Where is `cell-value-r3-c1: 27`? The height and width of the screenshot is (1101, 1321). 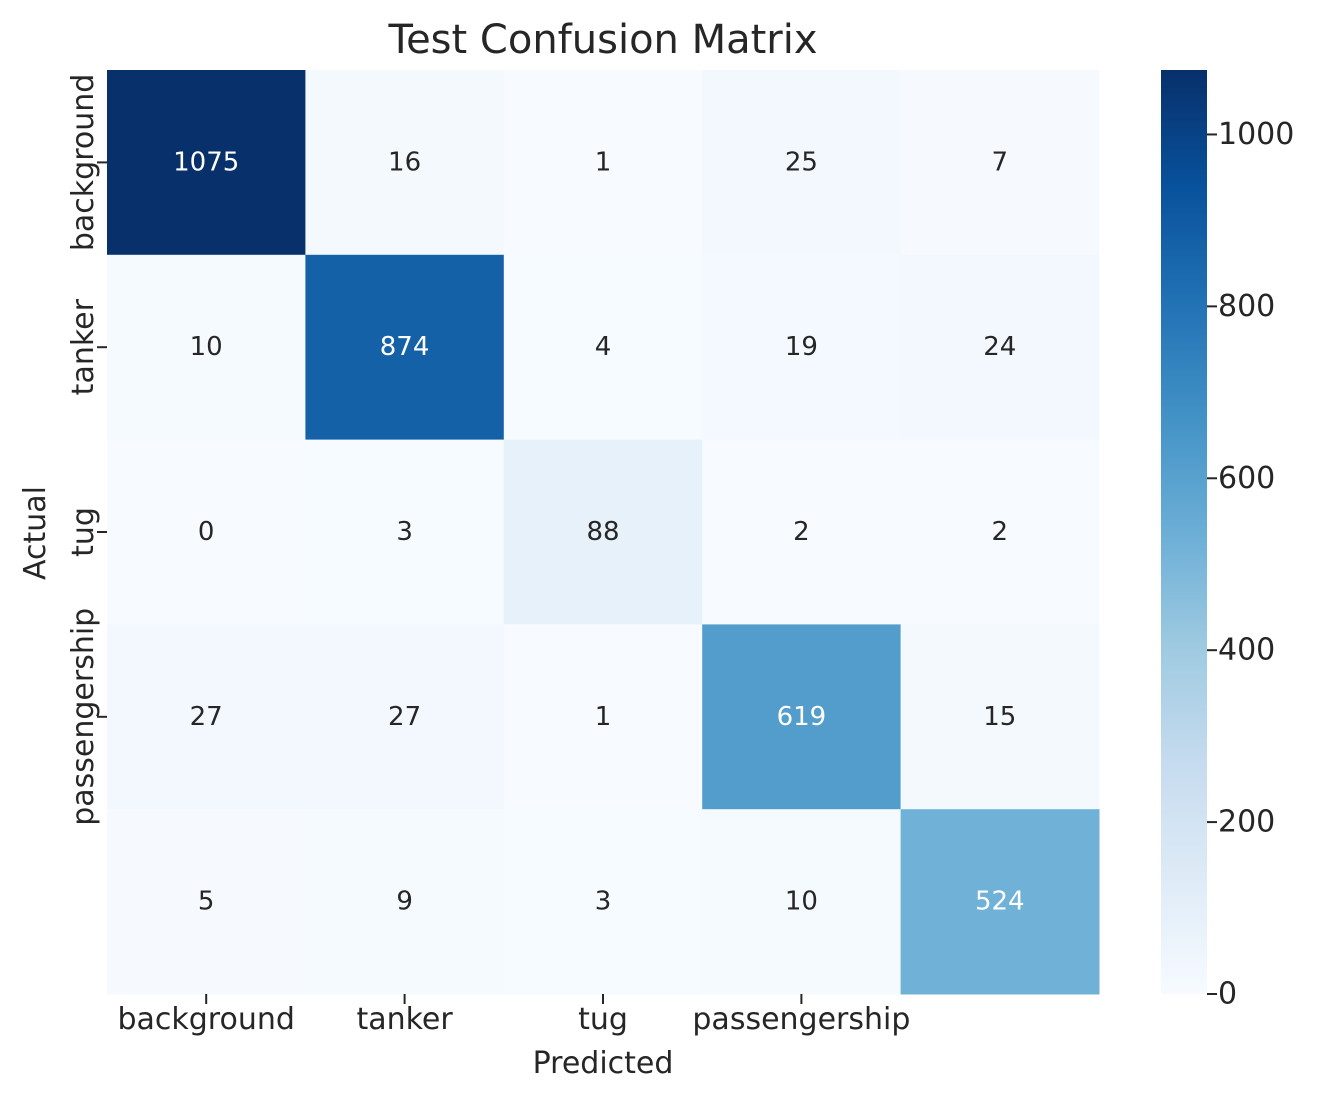 cell-value-r3-c1: 27 is located at coordinates (404, 717).